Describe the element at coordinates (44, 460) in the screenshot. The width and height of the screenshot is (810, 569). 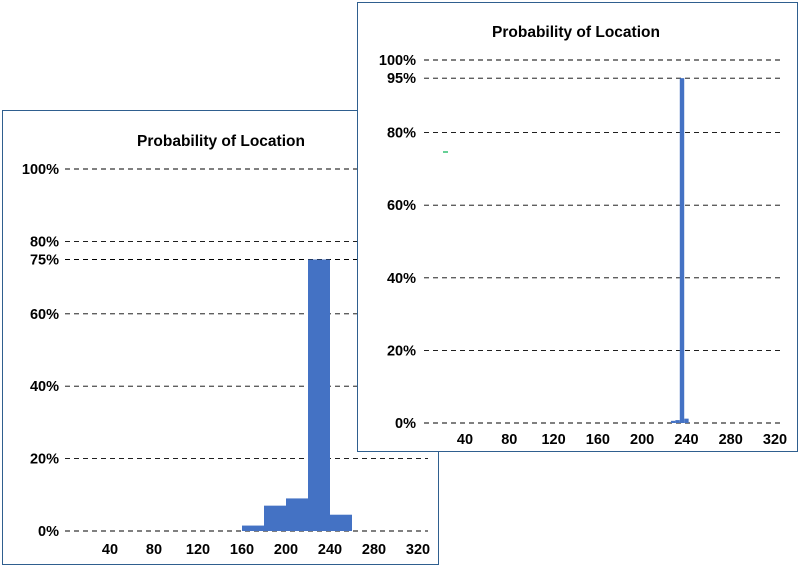
I see `y-tick-label-left: 20%` at that location.